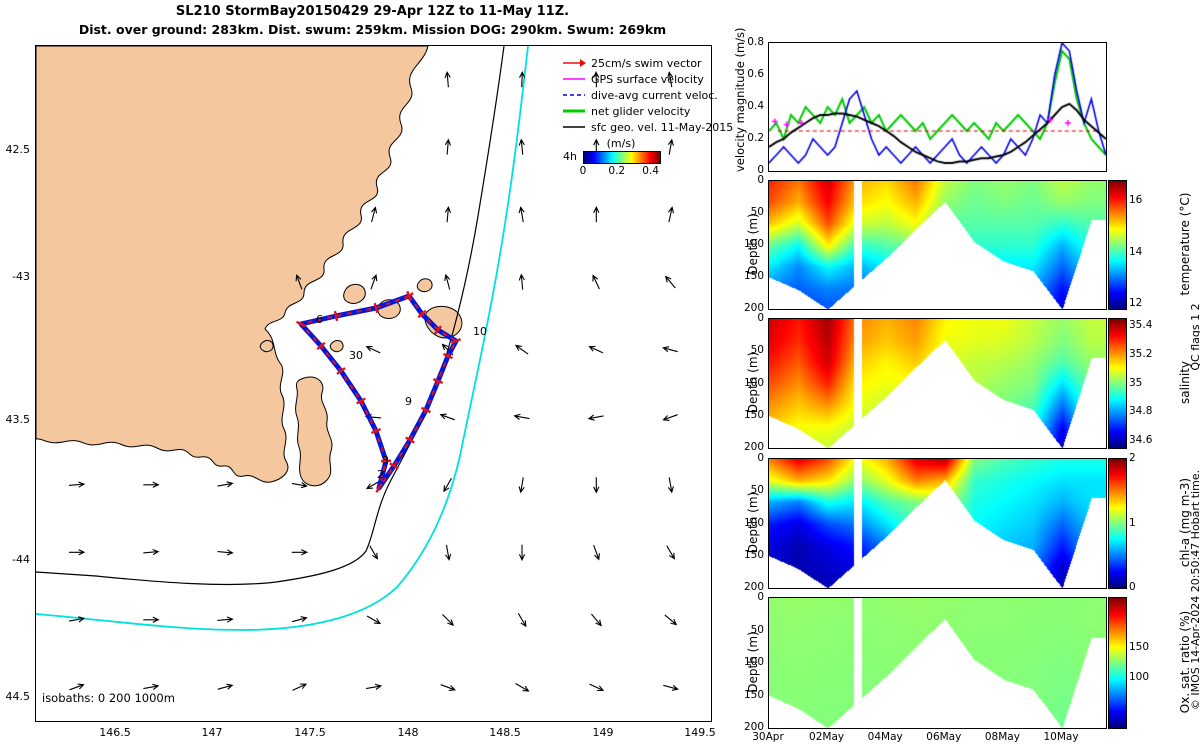  What do you see at coordinates (1141, 439) in the screenshot?
I see `colorbar-tick-label: 34.6` at bounding box center [1141, 439].